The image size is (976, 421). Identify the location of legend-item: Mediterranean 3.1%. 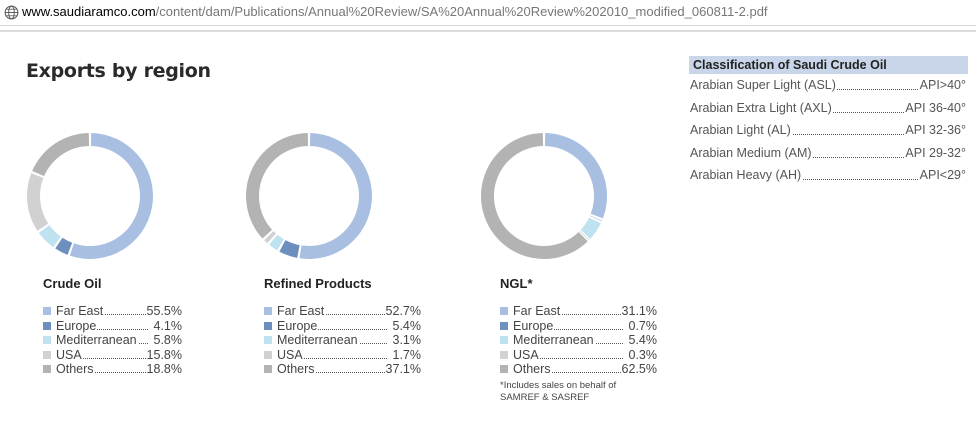
(342, 340).